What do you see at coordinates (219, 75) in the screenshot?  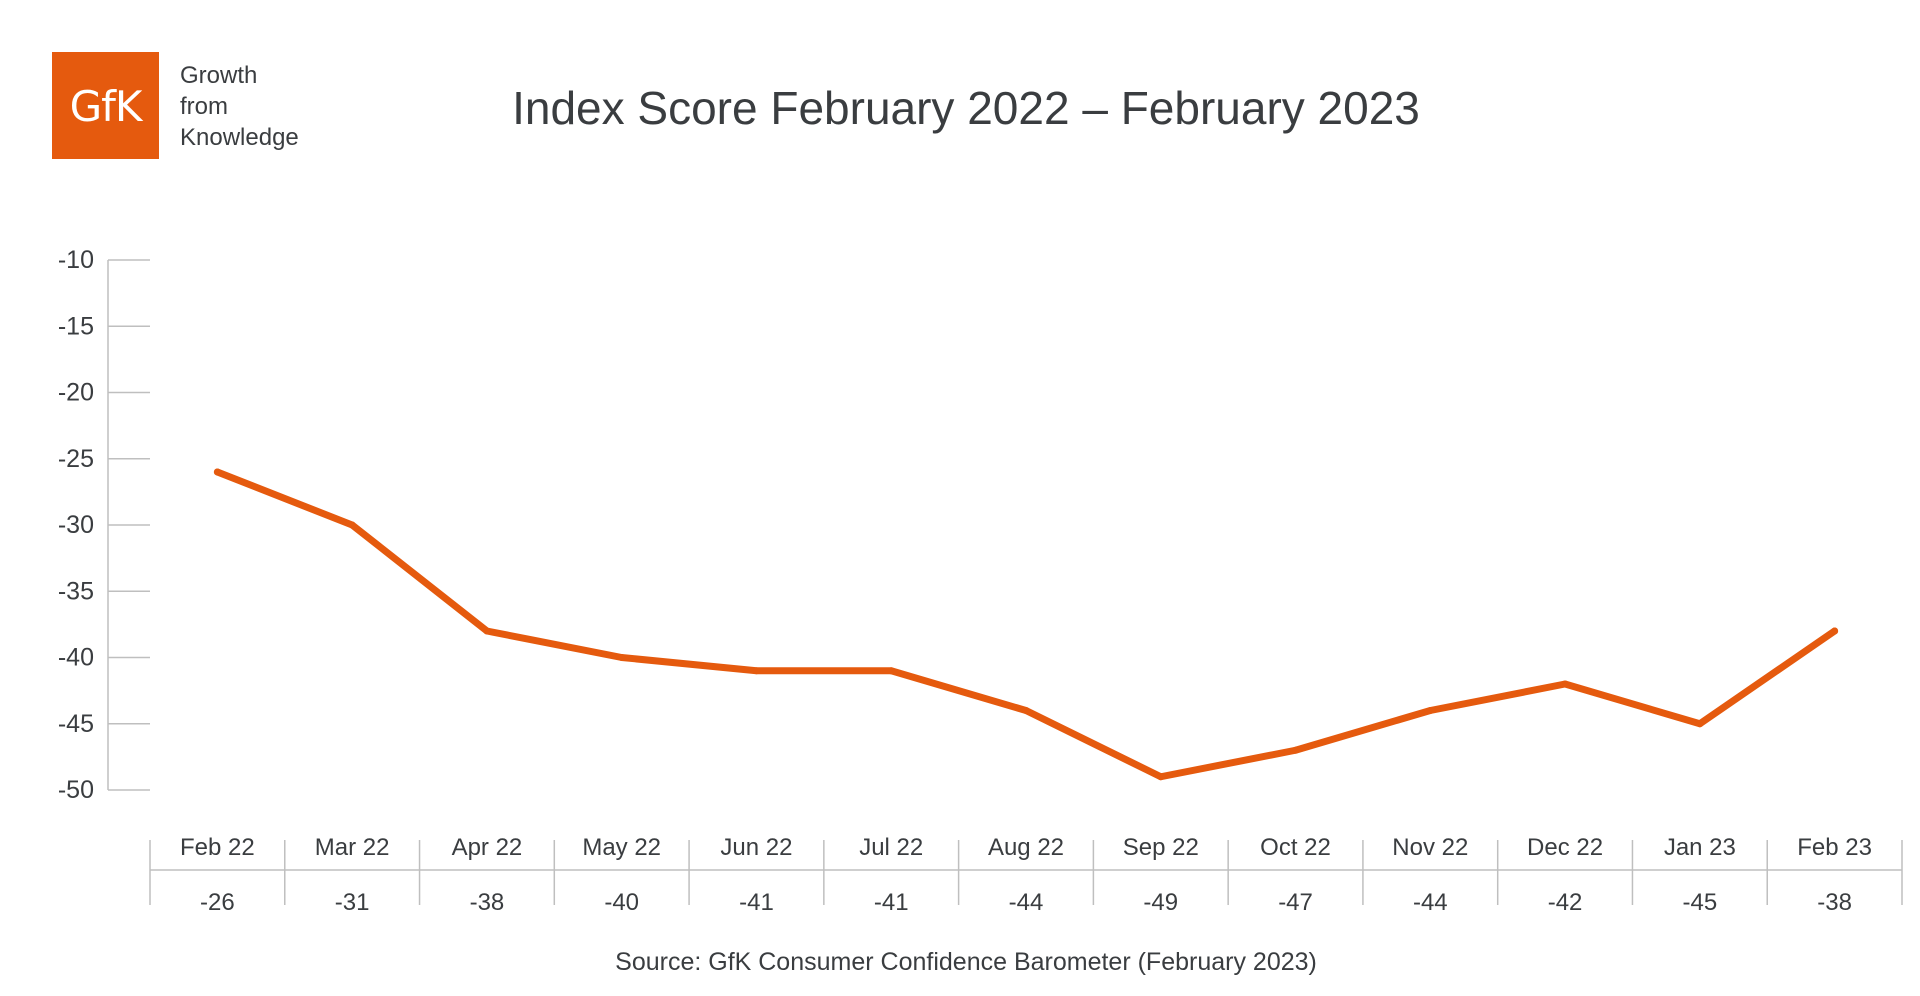 I see `tagline-line-1: Growth` at bounding box center [219, 75].